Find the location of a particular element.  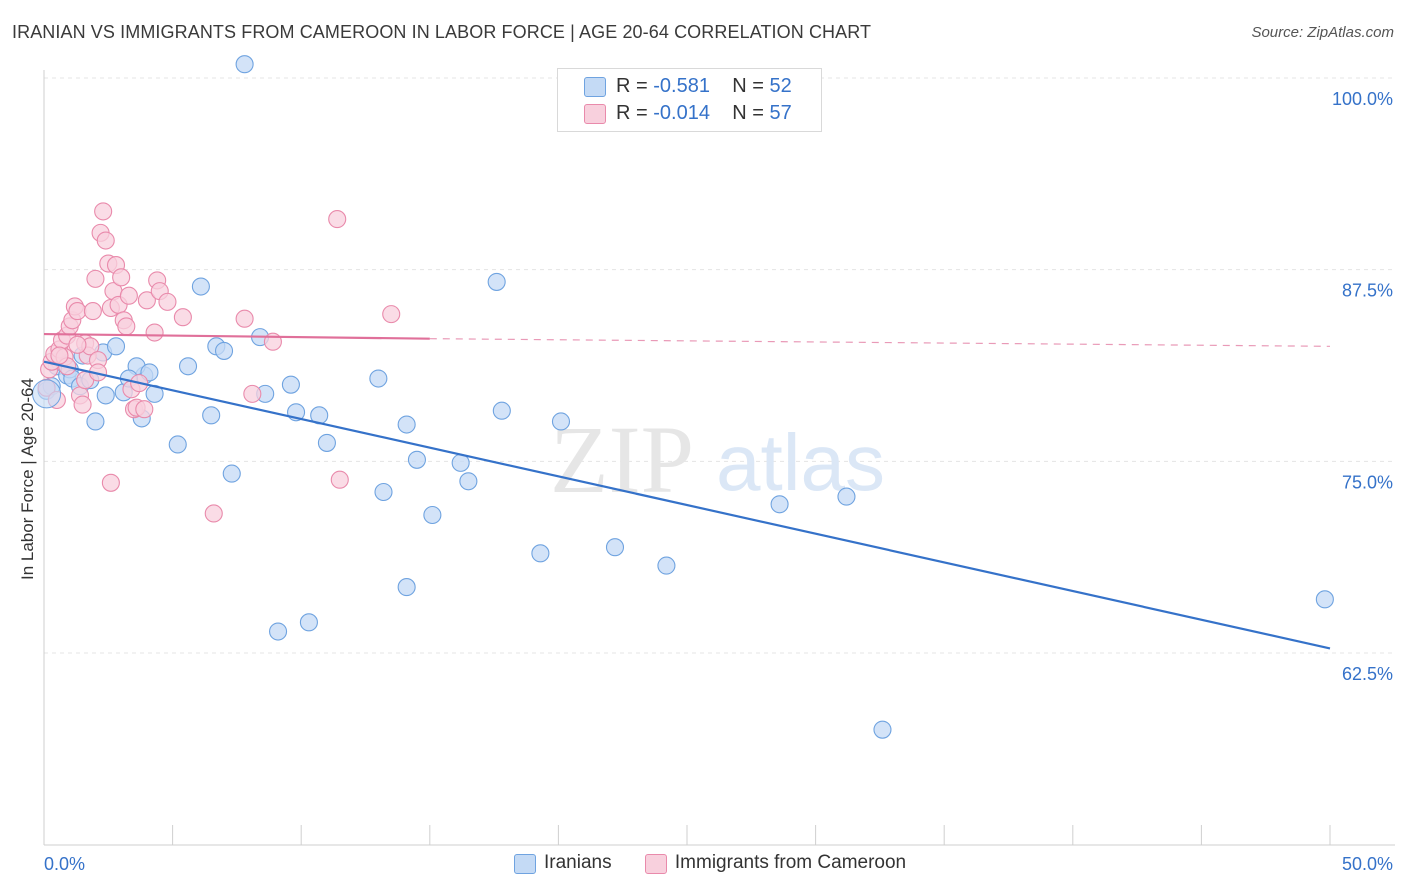

correlation-legend: R = -0.581 N = 52 R = -0.014 N = 57 is located at coordinates (689, 100).